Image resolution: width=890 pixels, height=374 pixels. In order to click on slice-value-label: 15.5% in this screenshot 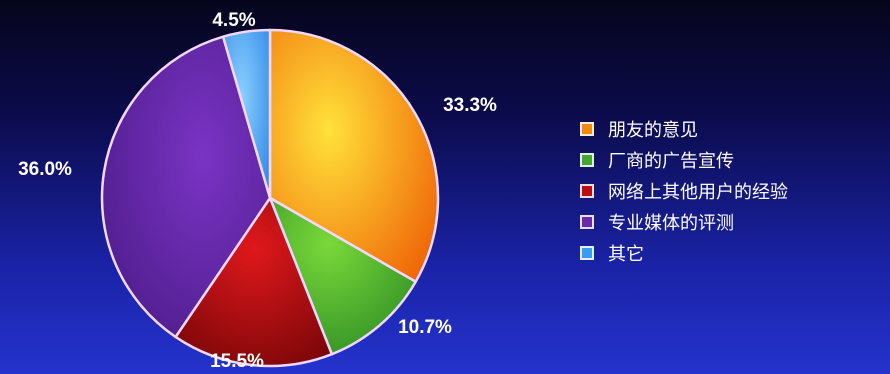, I will do `click(237, 361)`.